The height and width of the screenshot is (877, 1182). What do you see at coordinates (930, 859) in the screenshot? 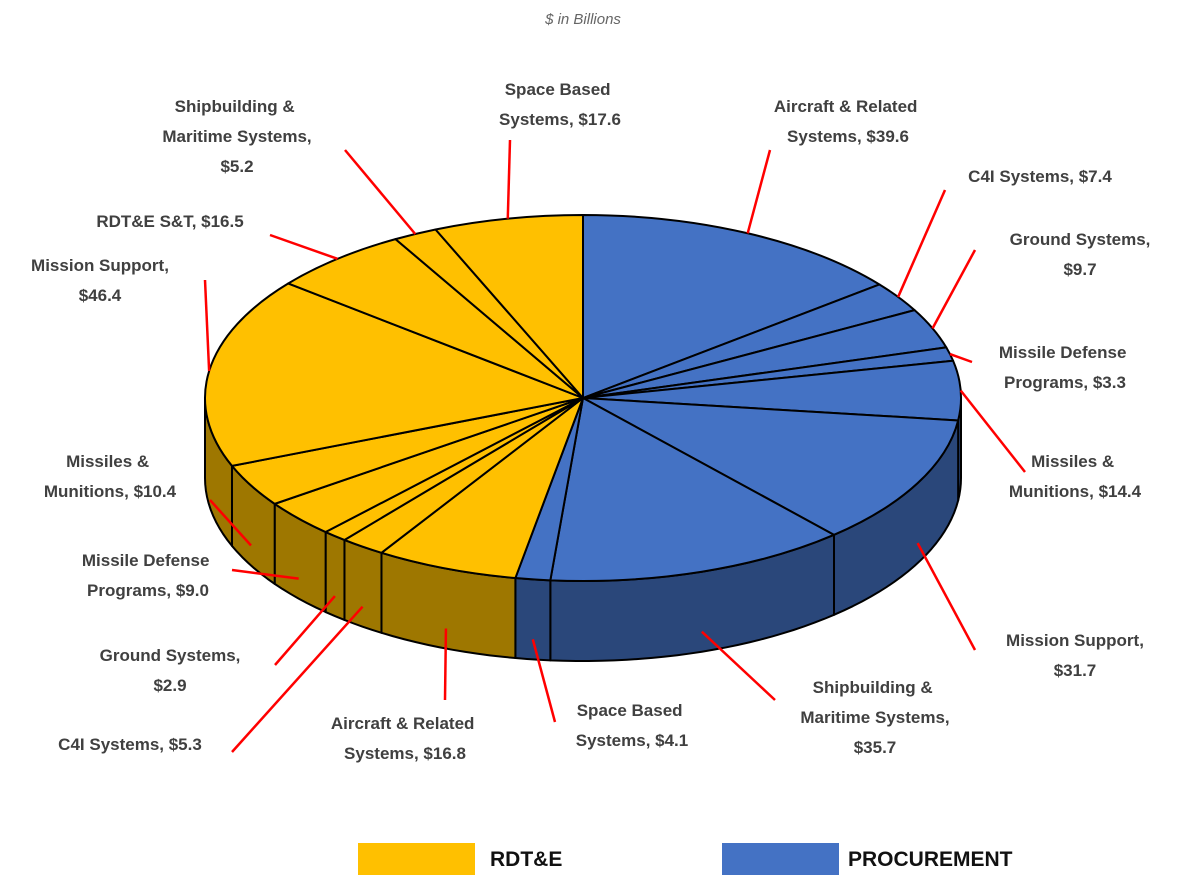
I see `legend-label: PROCUREMENT` at bounding box center [930, 859].